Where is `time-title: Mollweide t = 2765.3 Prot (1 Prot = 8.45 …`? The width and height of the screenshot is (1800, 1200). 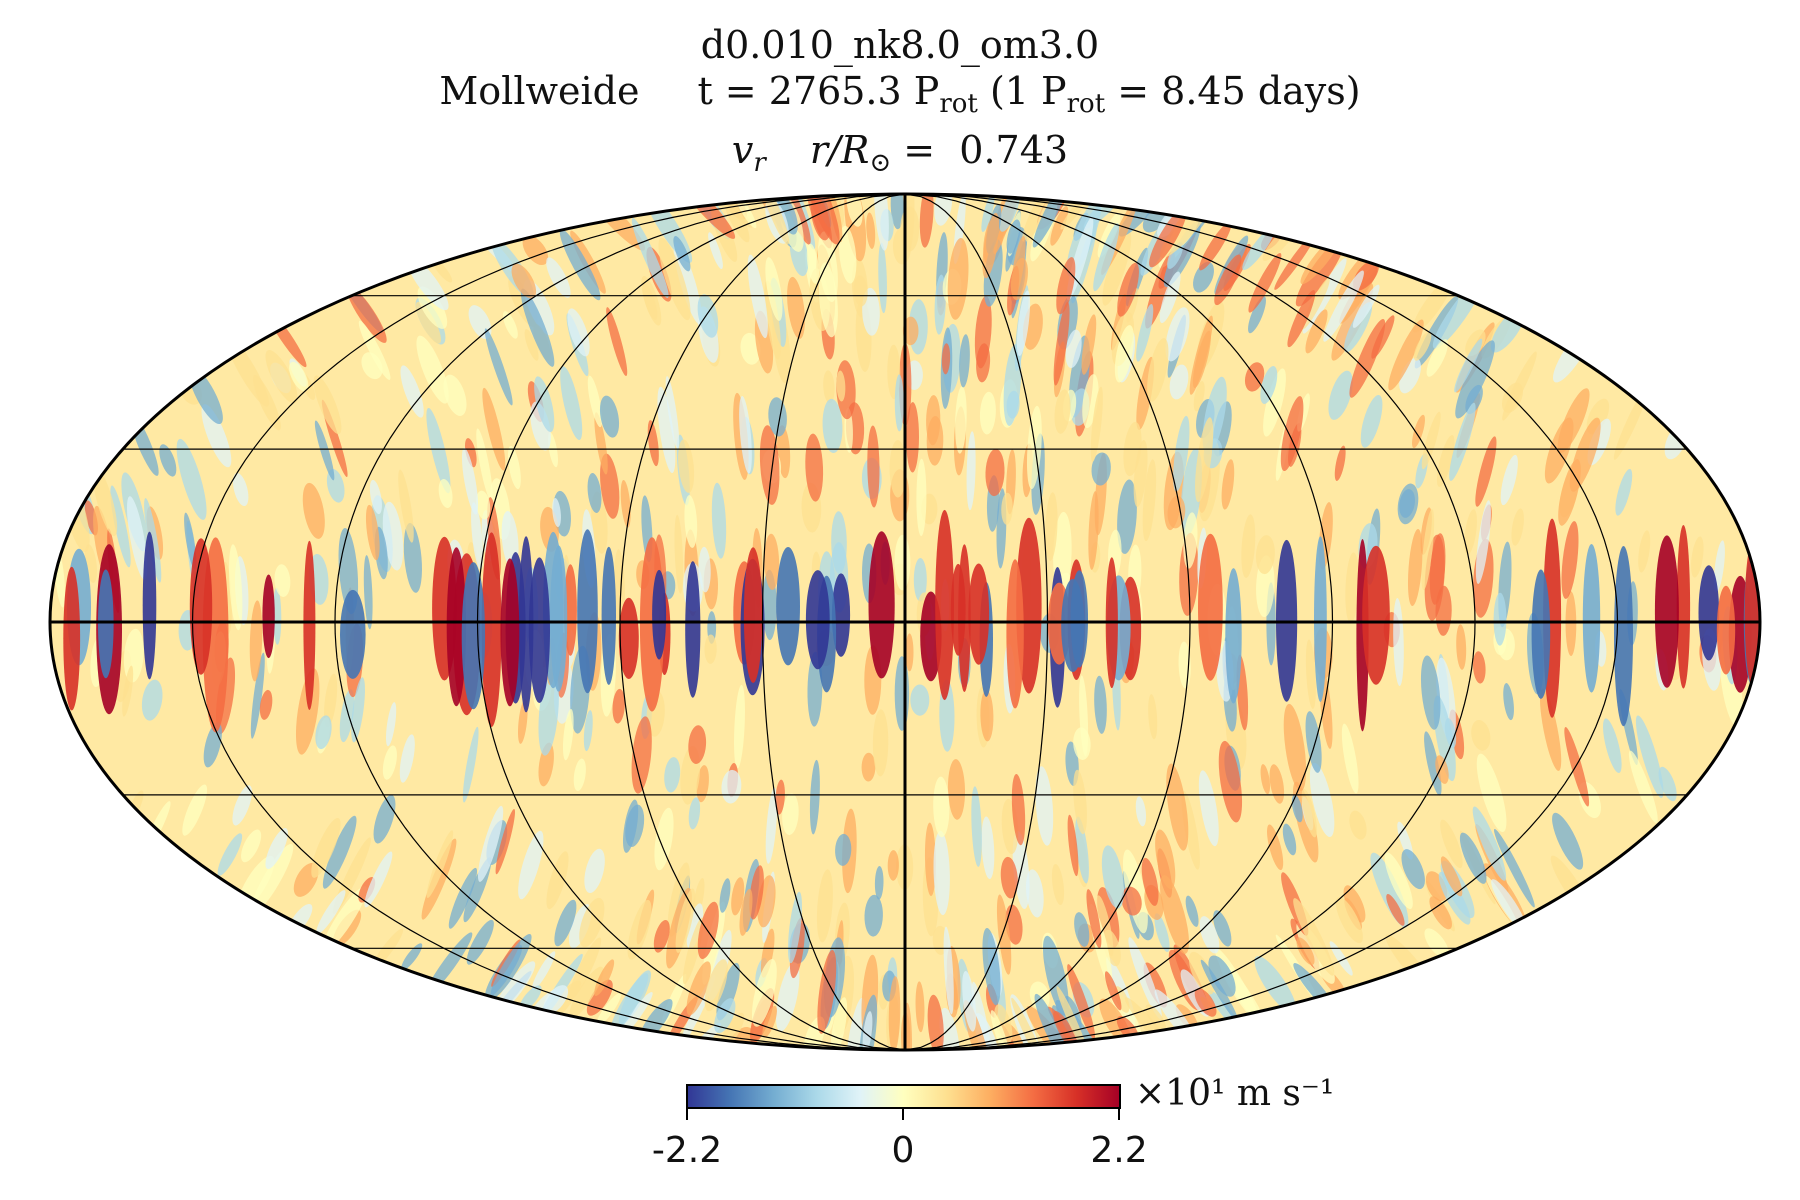 time-title: Mollweide t = 2765.3 Prot (1 Prot = 8.45 … is located at coordinates (900, 97).